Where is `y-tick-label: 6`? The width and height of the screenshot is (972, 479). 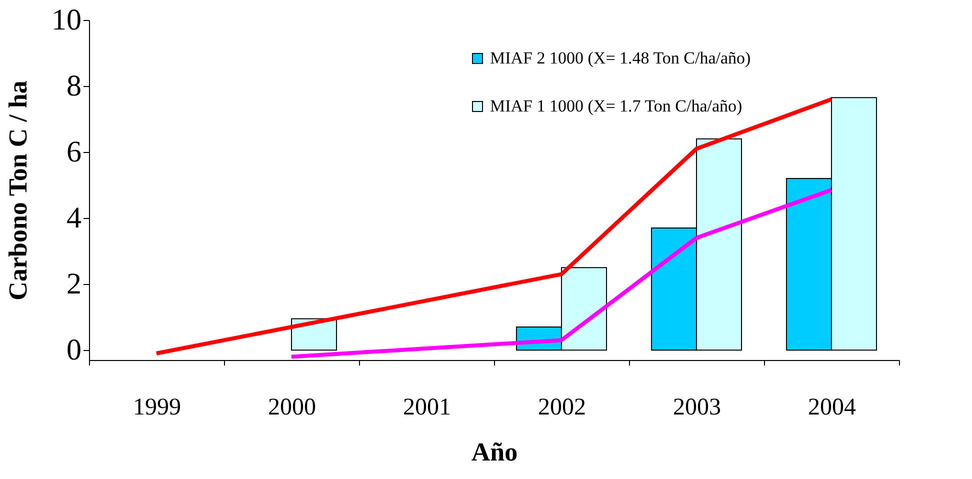
y-tick-label: 6 is located at coordinates (74, 152).